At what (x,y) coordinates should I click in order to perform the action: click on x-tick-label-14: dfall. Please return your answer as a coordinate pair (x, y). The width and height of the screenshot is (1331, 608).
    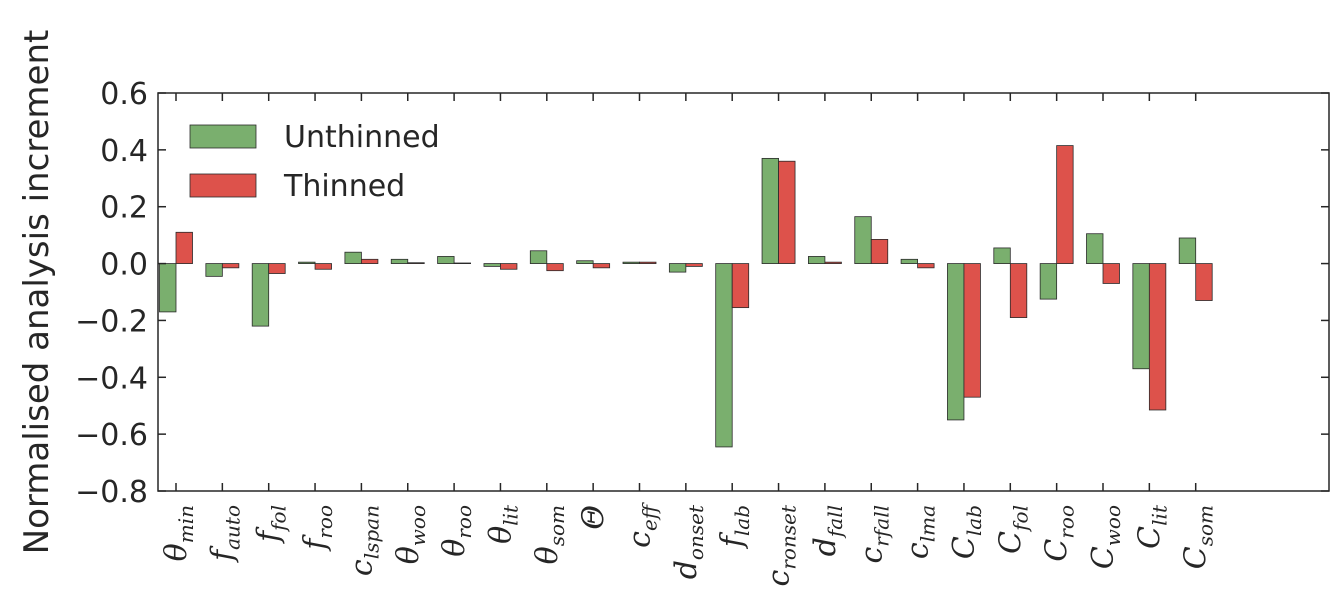
    Looking at the image, I should click on (827, 530).